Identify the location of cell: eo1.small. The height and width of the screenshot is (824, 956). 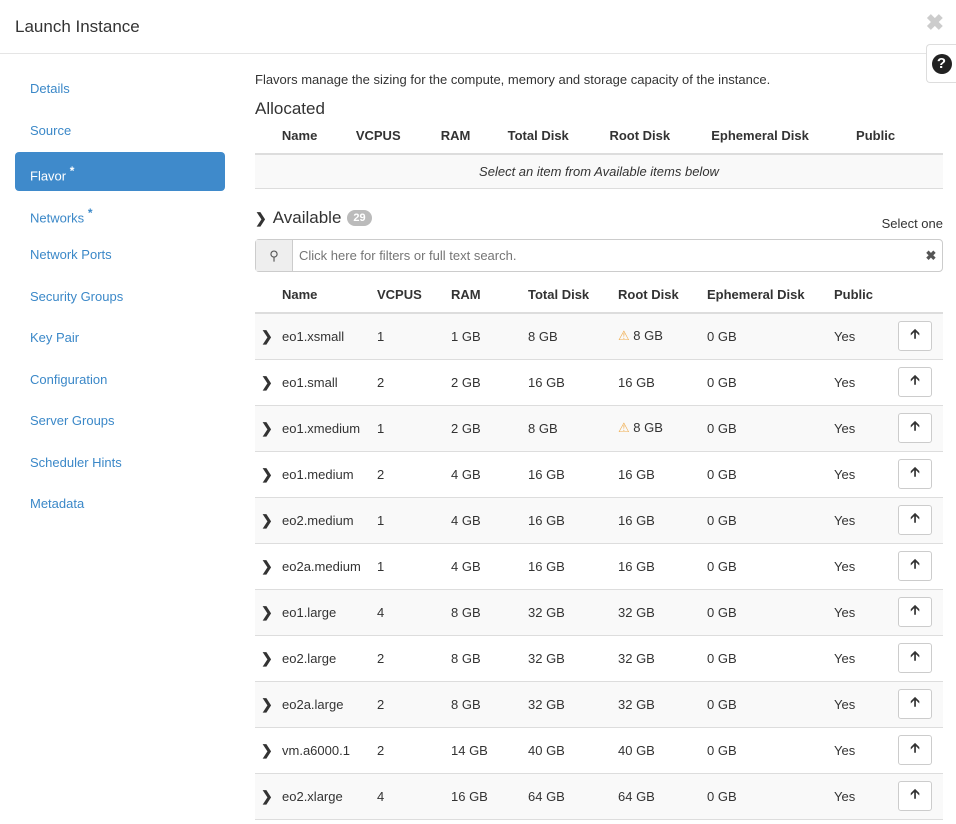
(329, 382).